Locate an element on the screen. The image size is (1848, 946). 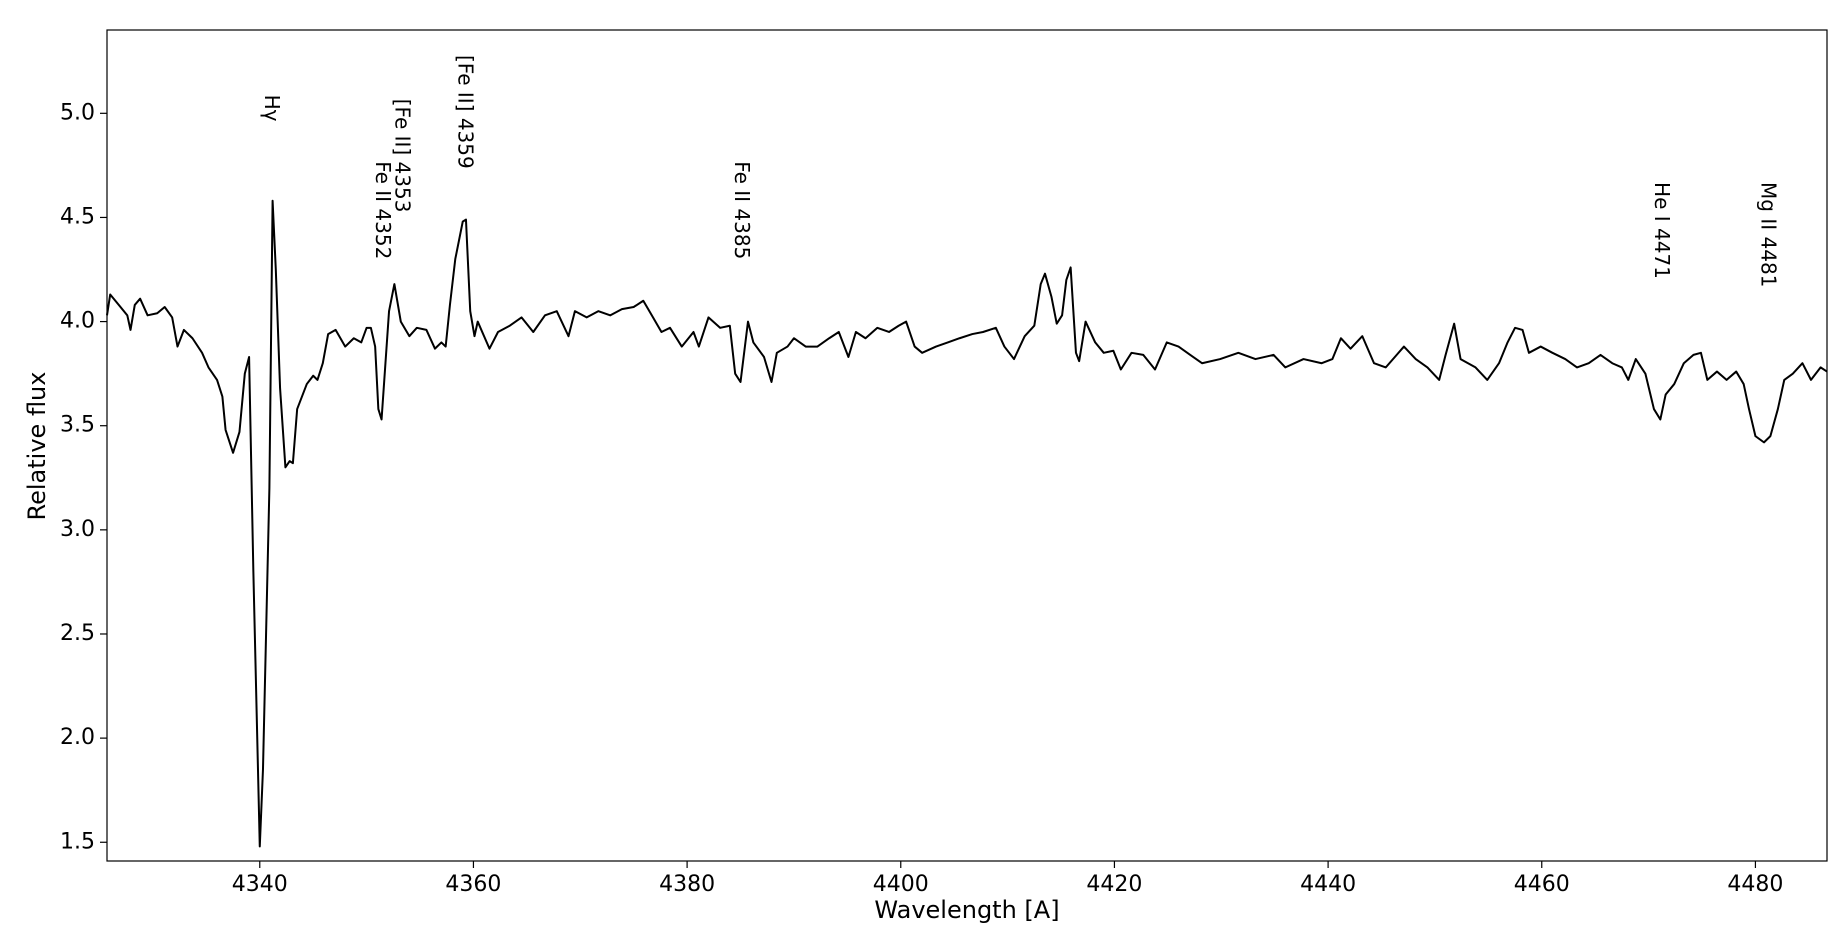
x-tick-label: 4480 is located at coordinates (1755, 884).